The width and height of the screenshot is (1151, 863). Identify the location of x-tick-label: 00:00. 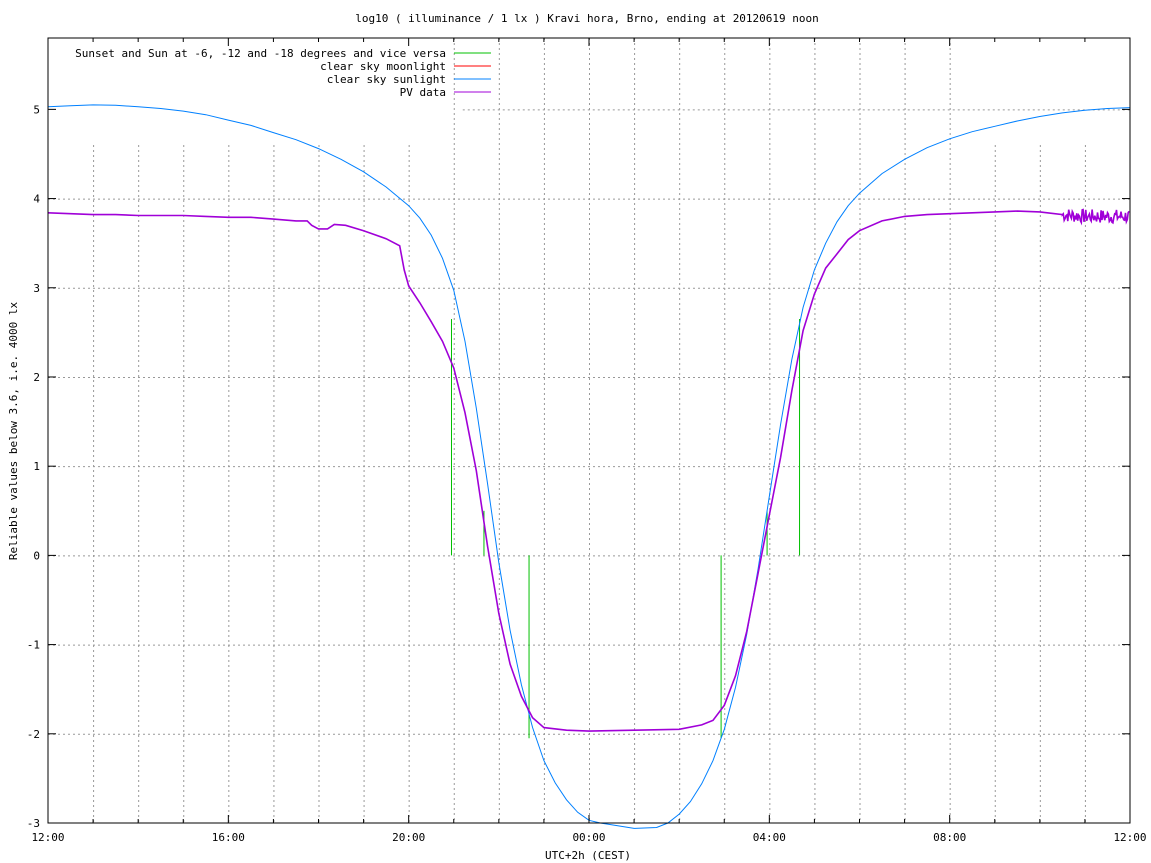
(588, 837).